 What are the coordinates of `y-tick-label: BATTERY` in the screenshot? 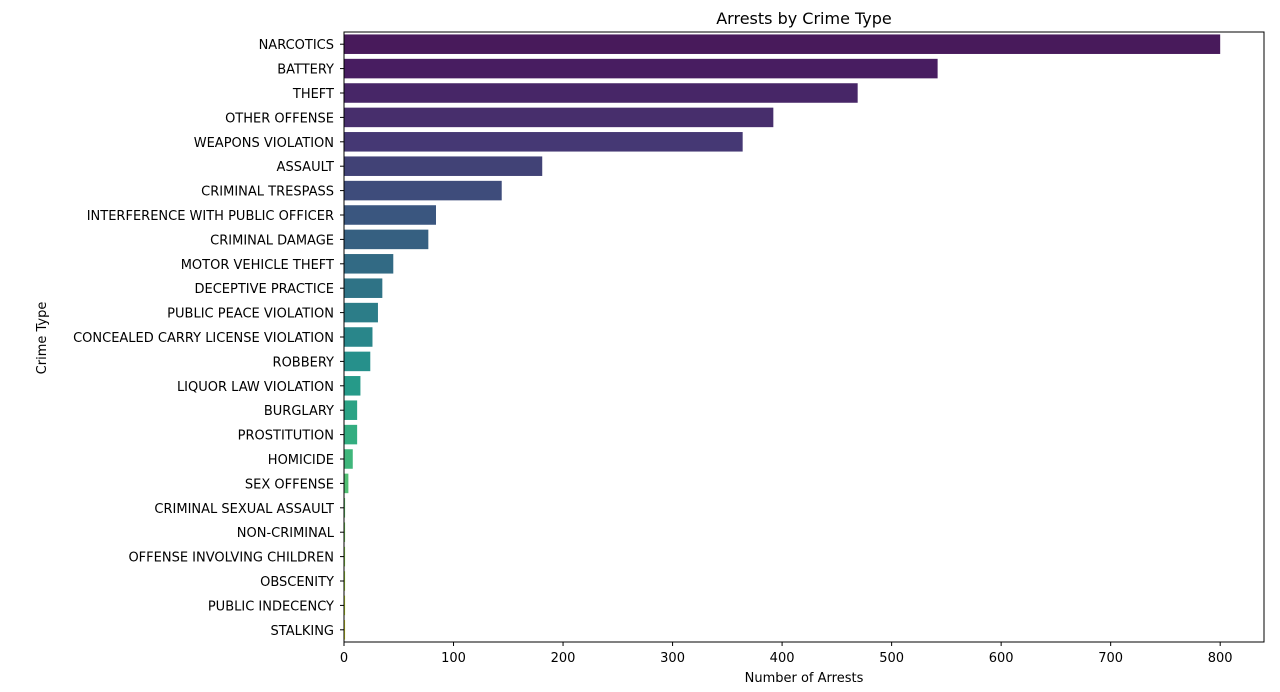 It's located at (305, 70).